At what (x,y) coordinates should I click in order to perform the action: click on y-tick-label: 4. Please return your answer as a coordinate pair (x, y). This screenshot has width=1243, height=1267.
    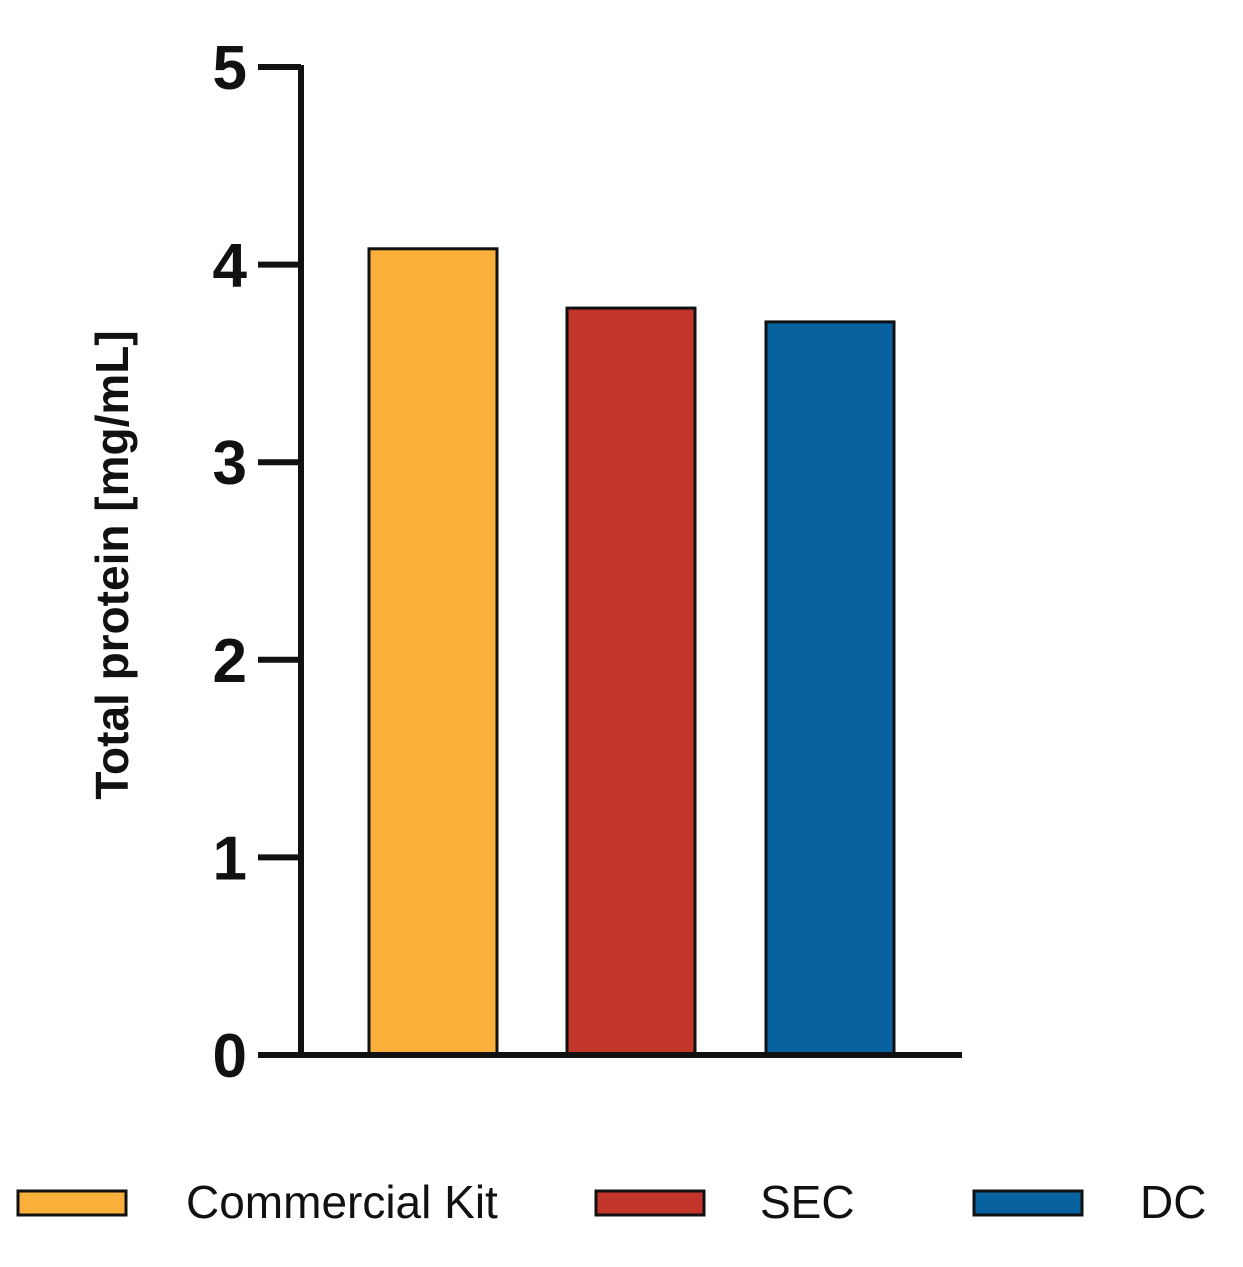
    Looking at the image, I should click on (230, 266).